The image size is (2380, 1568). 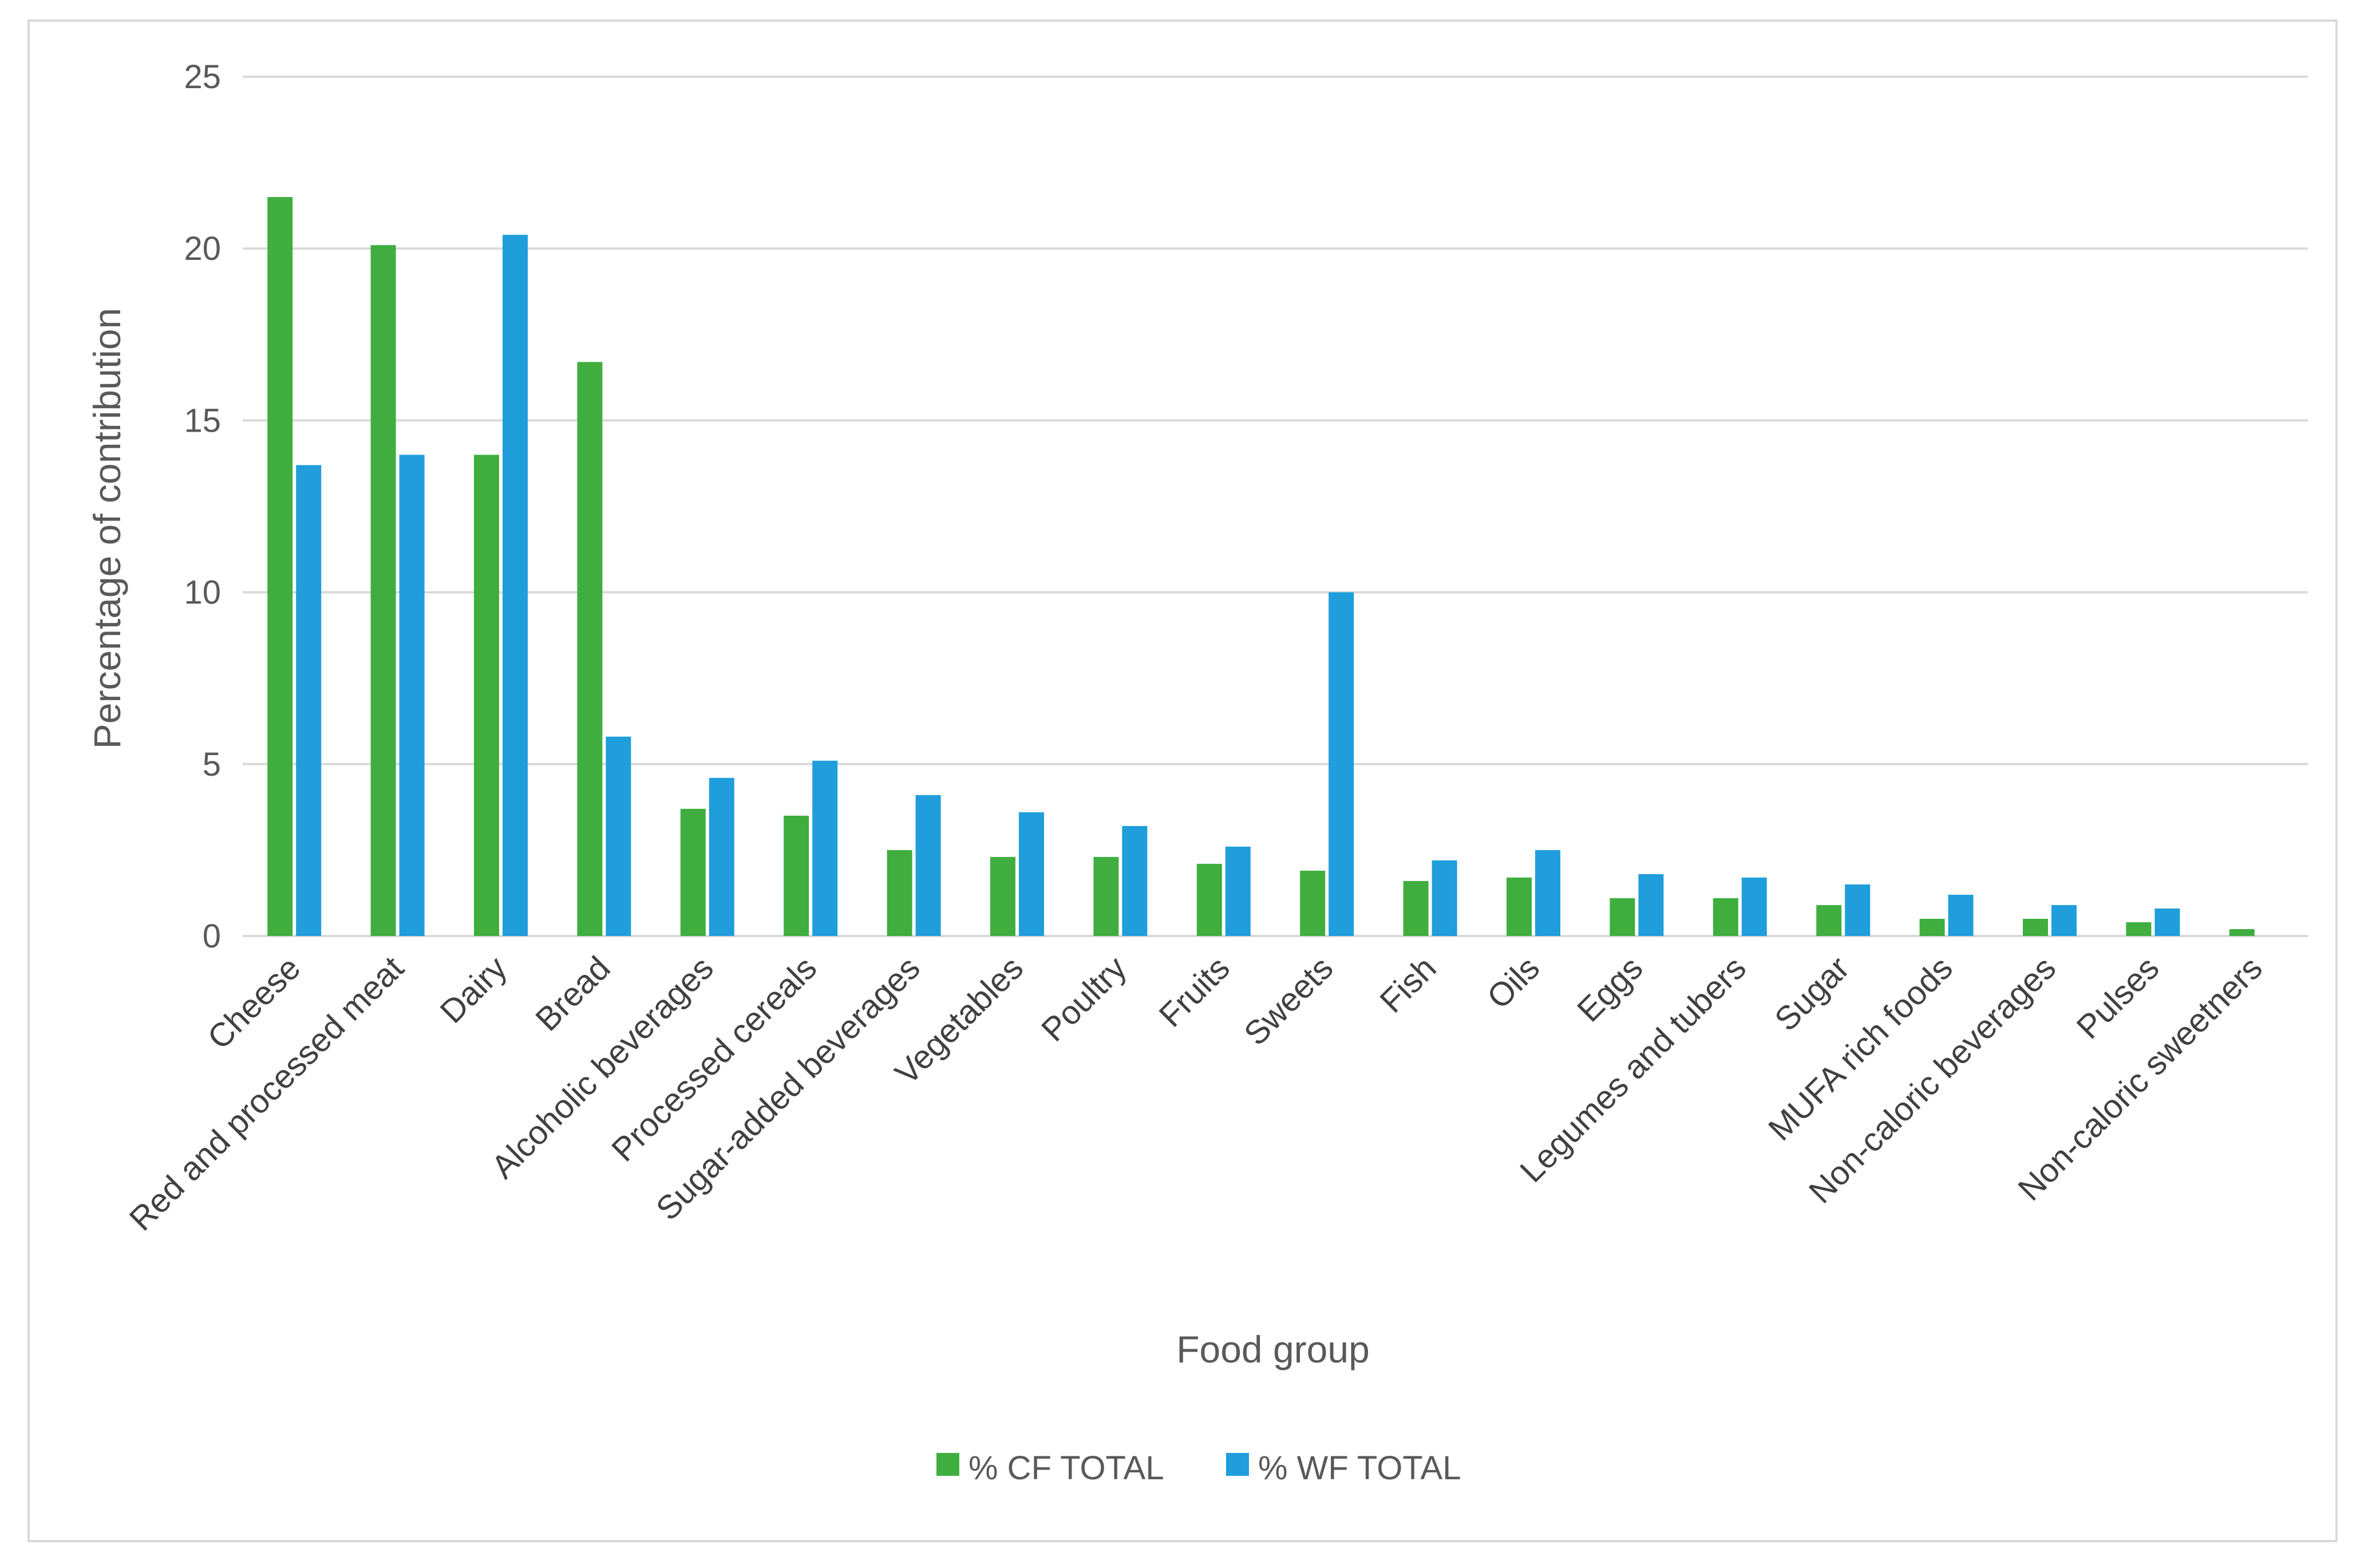 I want to click on x-tick-label: MUFA rich foods, so click(x=1860, y=1049).